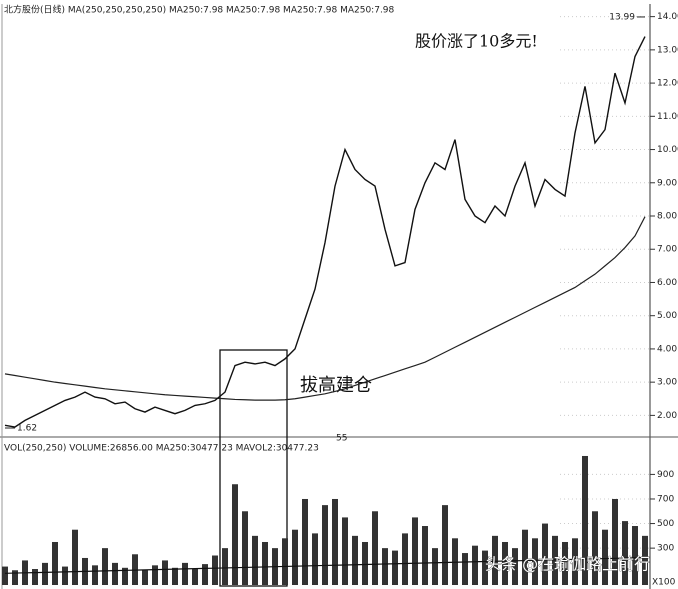 The width and height of the screenshot is (678, 589). Describe the element at coordinates (665, 475) in the screenshot. I see `y-tick-label: 900` at that location.